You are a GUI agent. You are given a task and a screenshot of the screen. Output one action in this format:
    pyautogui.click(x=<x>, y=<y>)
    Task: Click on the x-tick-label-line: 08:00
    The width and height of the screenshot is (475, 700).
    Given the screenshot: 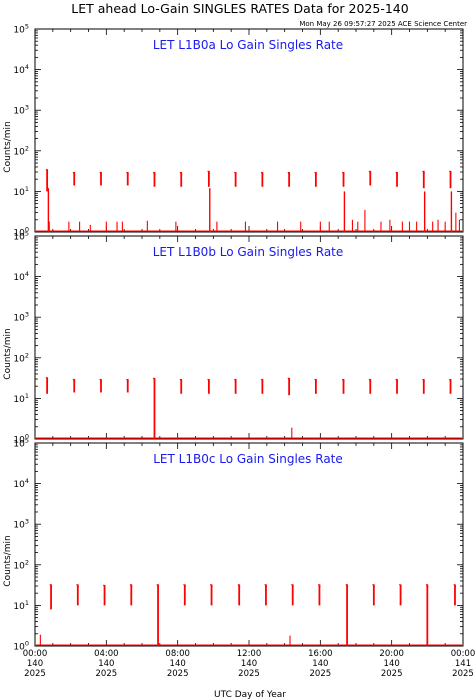 What is the action you would take?
    pyautogui.click(x=177, y=654)
    